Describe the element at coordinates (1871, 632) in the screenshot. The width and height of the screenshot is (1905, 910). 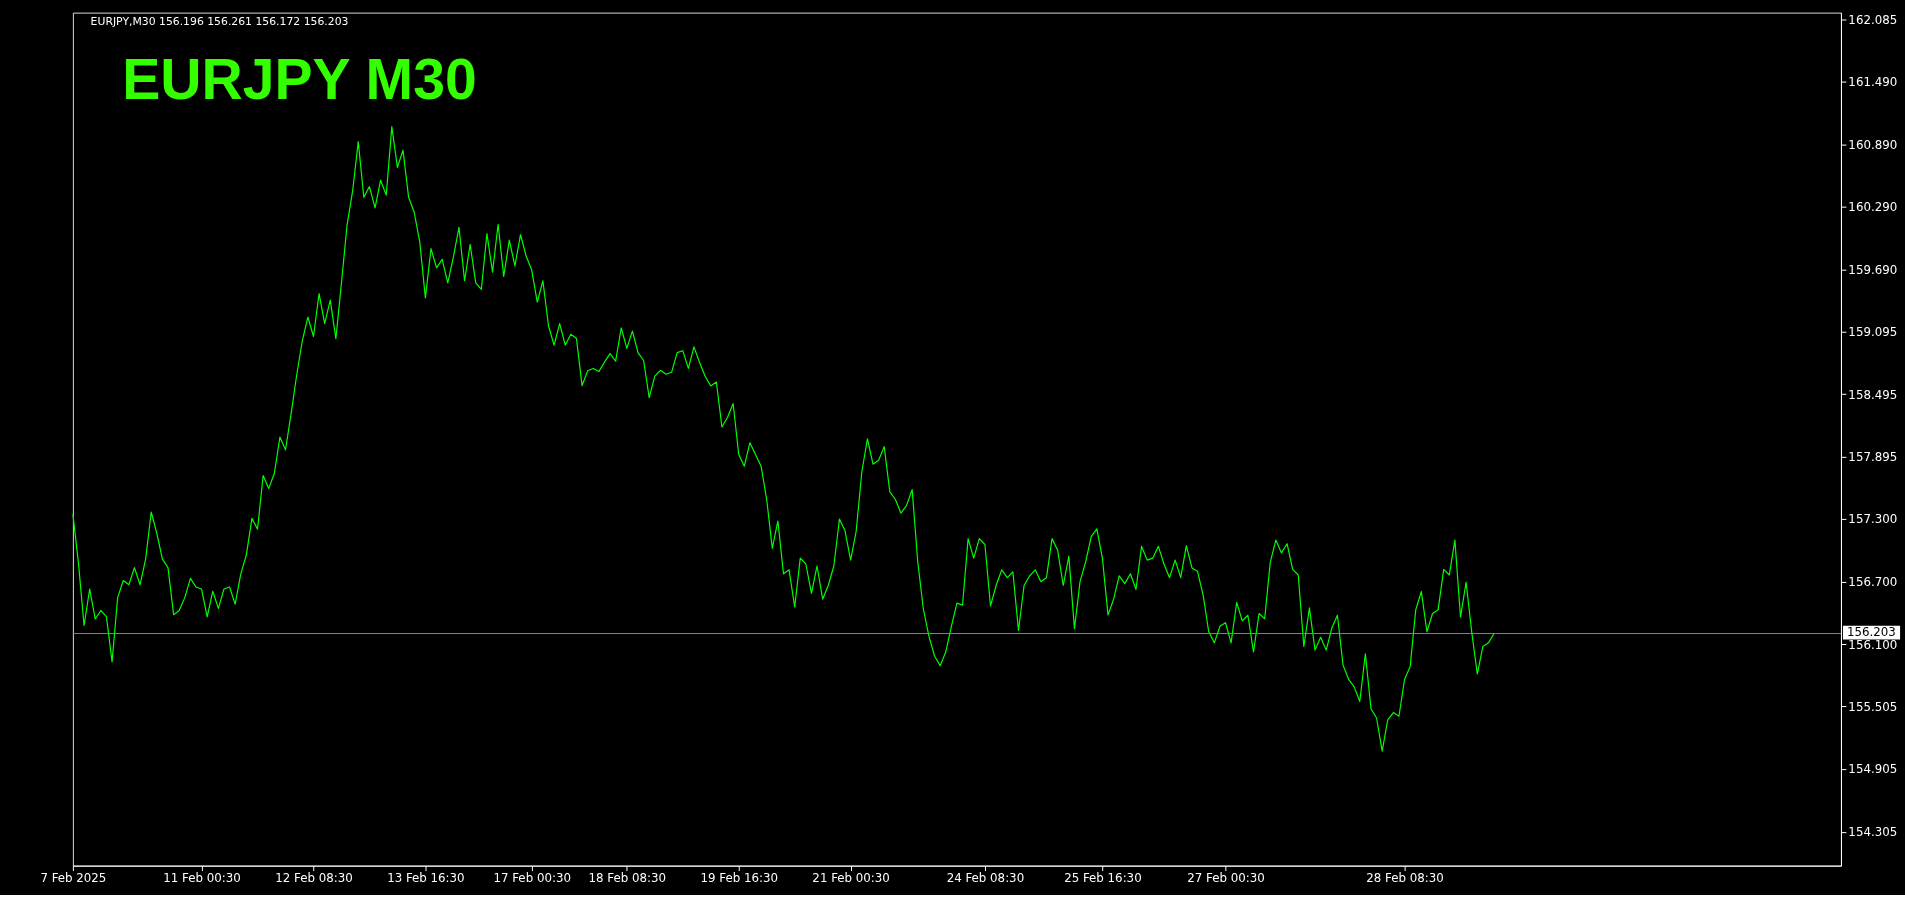
I see `ref-line-label: 156.203` at that location.